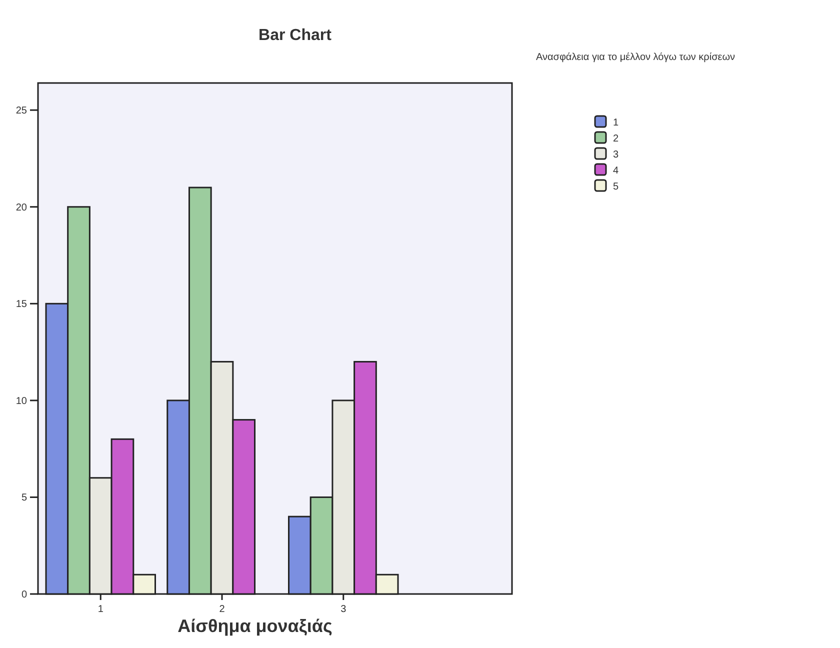  Describe the element at coordinates (22, 304) in the screenshot. I see `y-tick-label: 15` at that location.